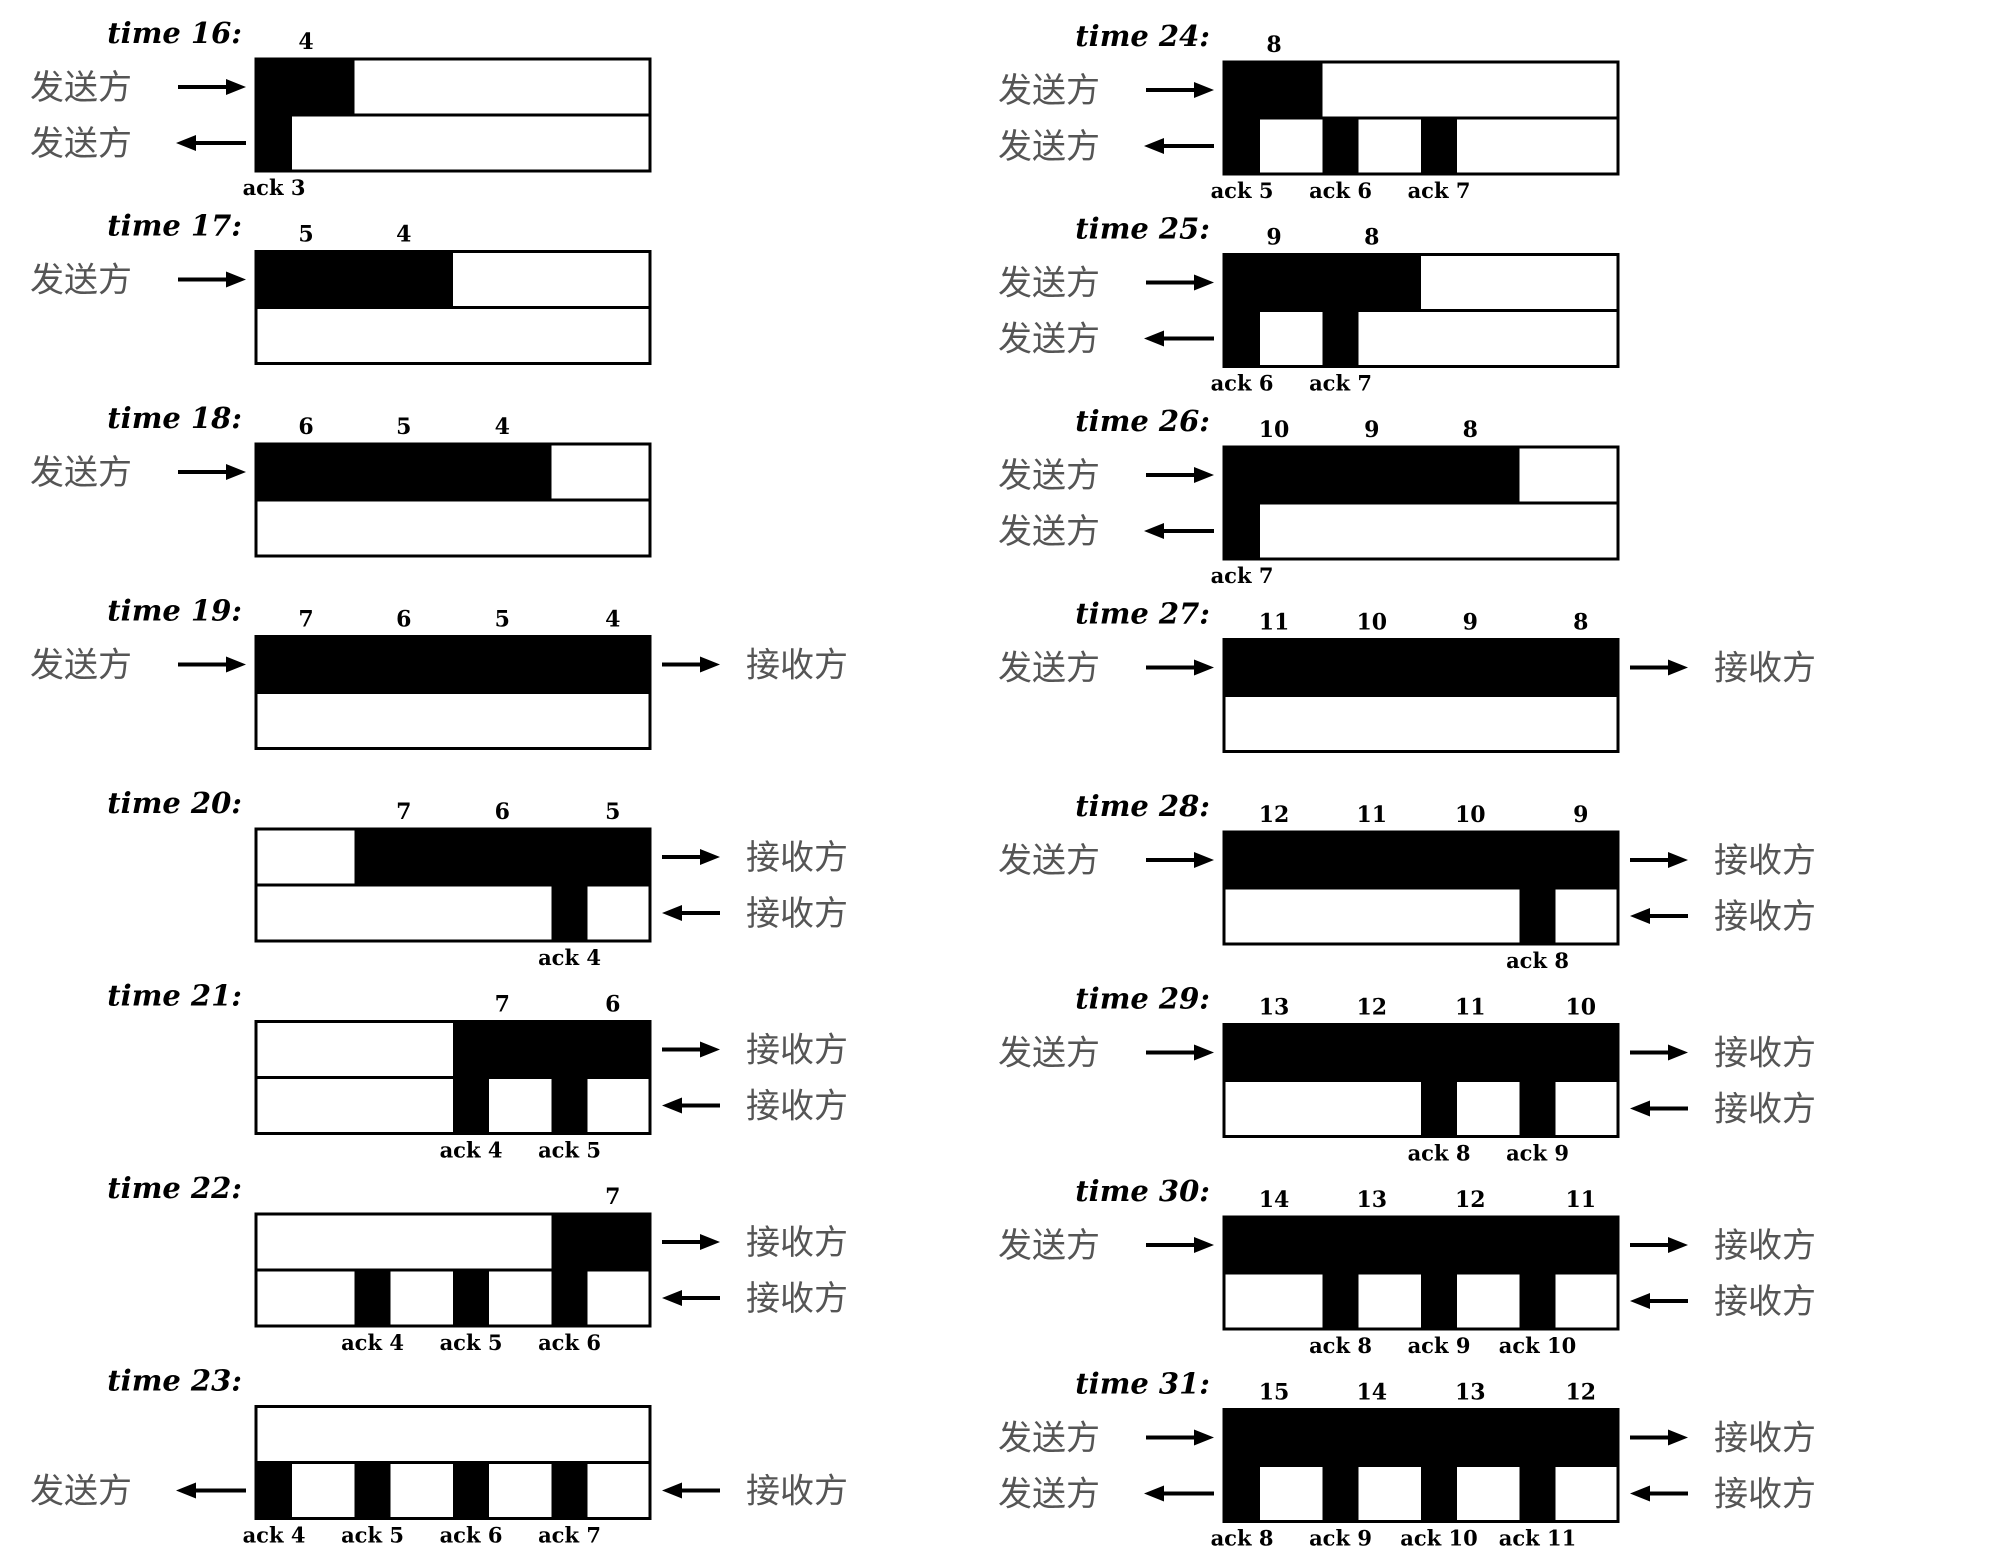 This screenshot has width=2000, height=1567. Describe the element at coordinates (1142, 1191) in the screenshot. I see `time-label: time 30:` at that location.